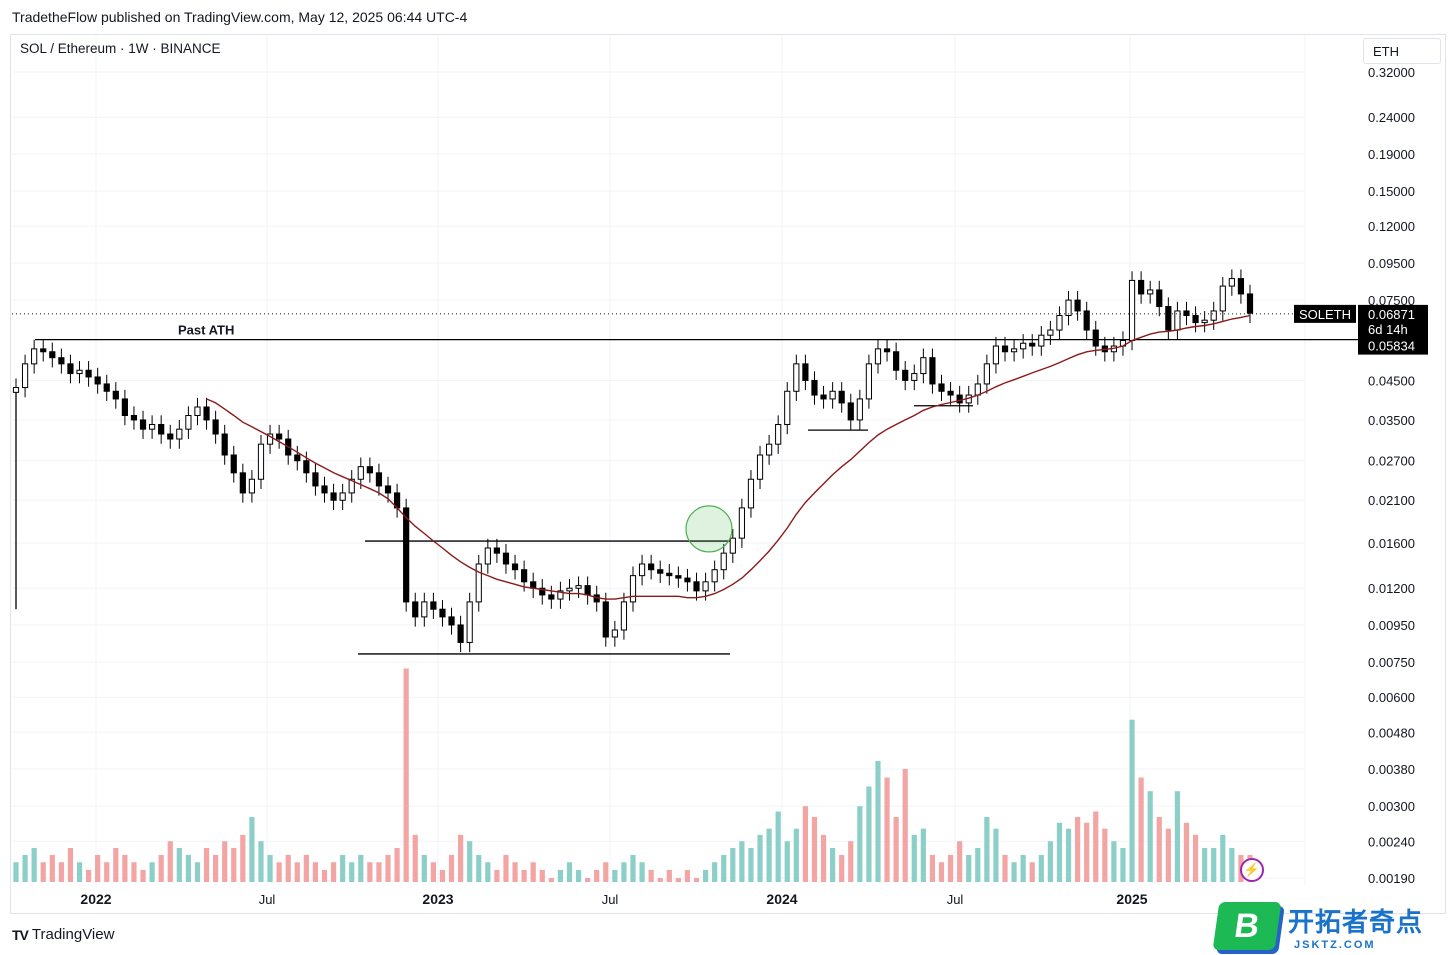 This screenshot has height=955, width=1456. Describe the element at coordinates (955, 899) in the screenshot. I see `x-tick-label: Jul` at that location.